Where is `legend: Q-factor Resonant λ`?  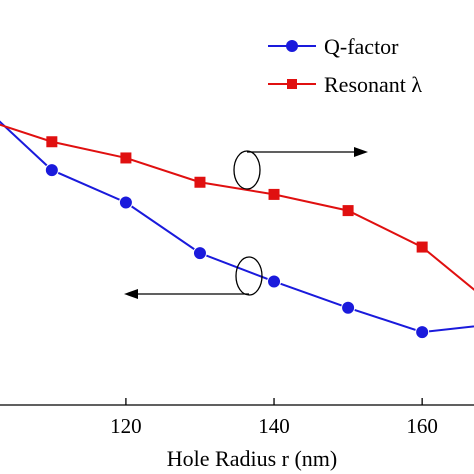 legend: Q-factor Resonant λ is located at coordinates (345, 65).